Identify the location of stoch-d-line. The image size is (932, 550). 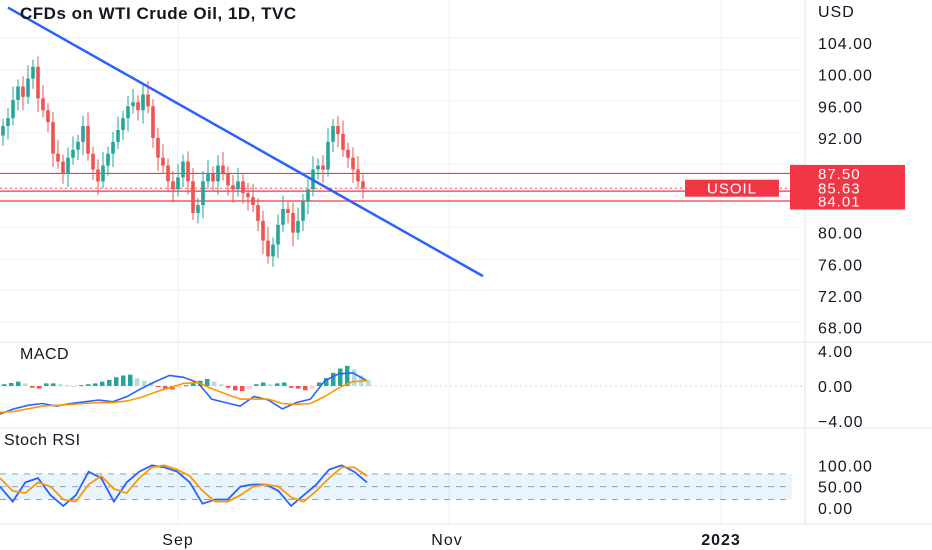
(184, 483).